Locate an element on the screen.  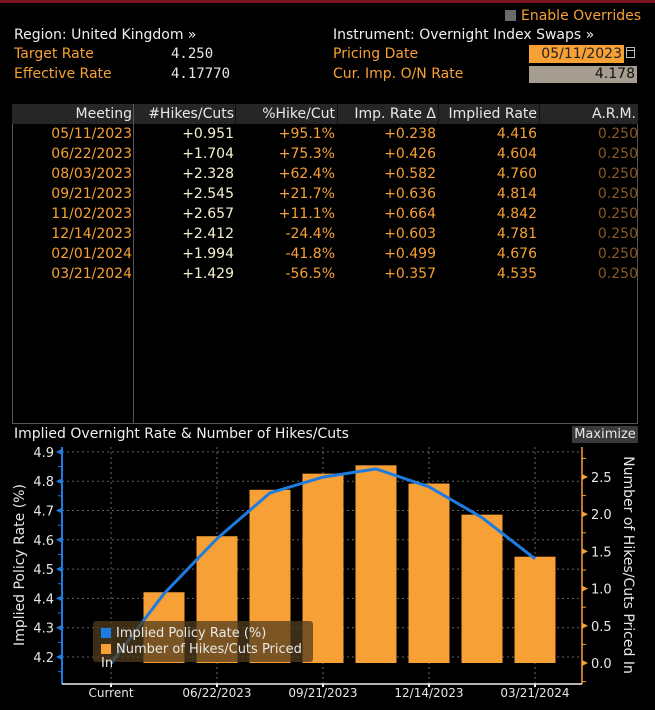
instrument-selector: Instrument: Overnight Index Swaps » is located at coordinates (464, 35).